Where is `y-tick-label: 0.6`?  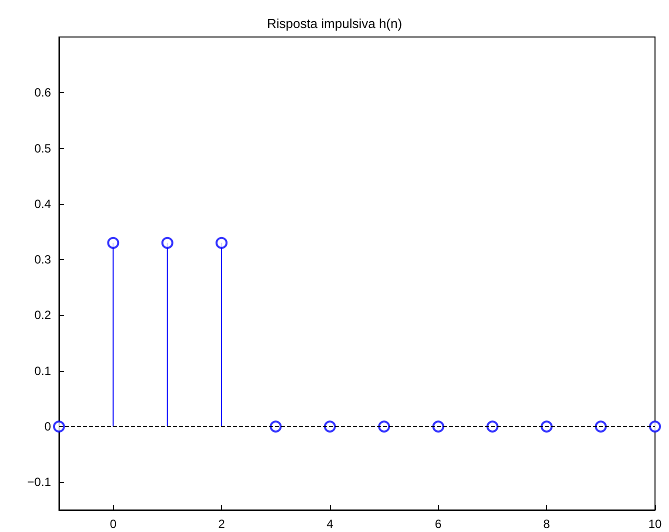 y-tick-label: 0.6 is located at coordinates (43, 93).